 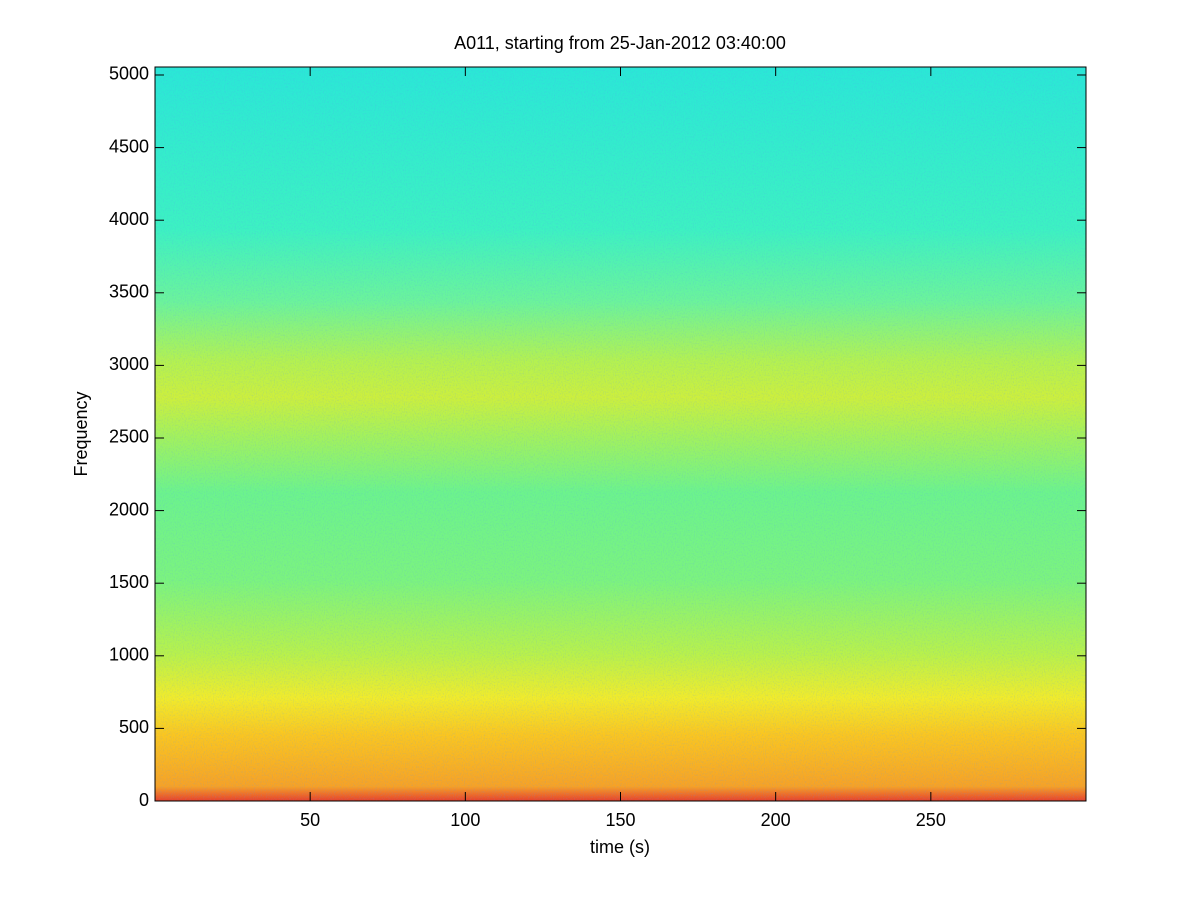 What do you see at coordinates (129, 292) in the screenshot?
I see `y-tick-label: 3500` at bounding box center [129, 292].